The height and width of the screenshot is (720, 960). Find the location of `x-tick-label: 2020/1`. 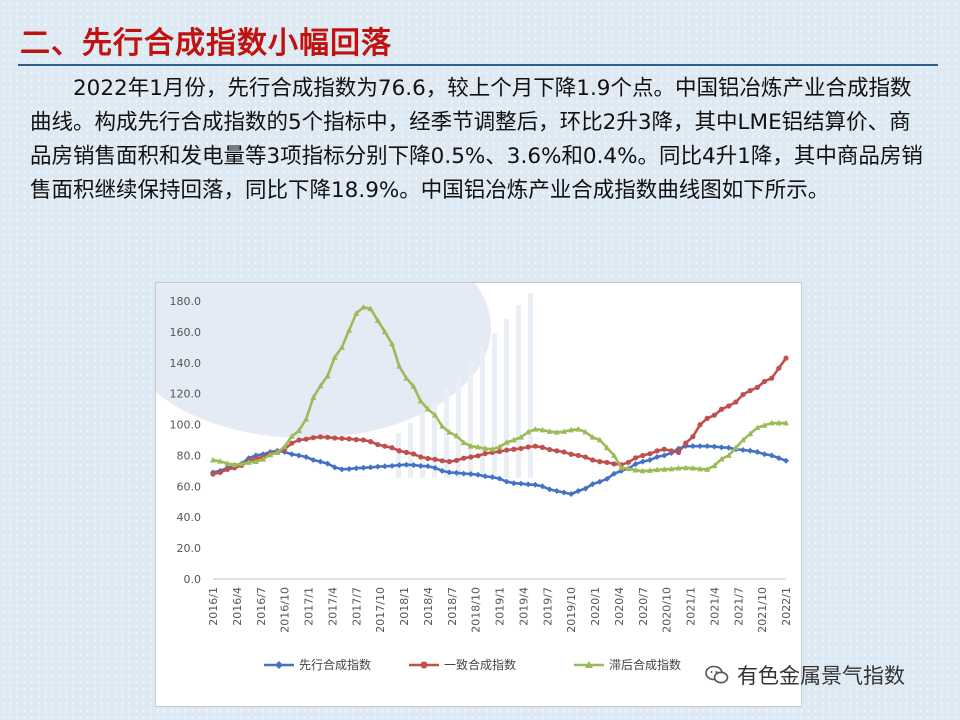

x-tick-label: 2020/1 is located at coordinates (595, 606).